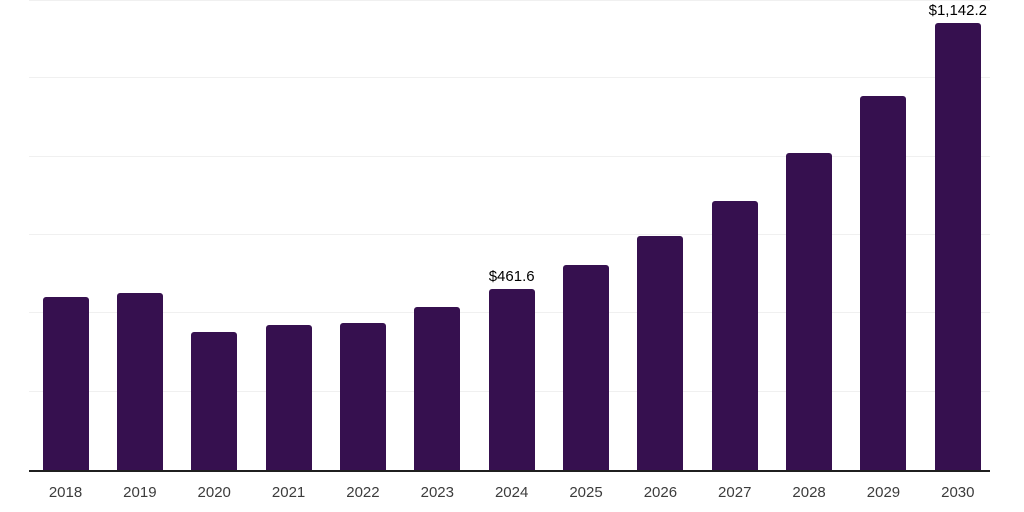 This screenshot has width=1024, height=512. What do you see at coordinates (660, 353) in the screenshot?
I see `bar-2026` at bounding box center [660, 353].